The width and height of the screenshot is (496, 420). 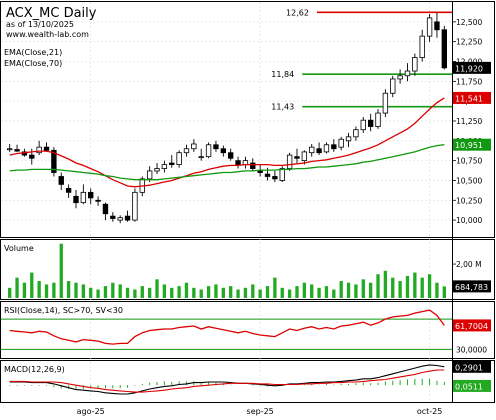 What do you see at coordinates (282, 74) in the screenshot?
I see `level-label: 11,84` at bounding box center [282, 74].